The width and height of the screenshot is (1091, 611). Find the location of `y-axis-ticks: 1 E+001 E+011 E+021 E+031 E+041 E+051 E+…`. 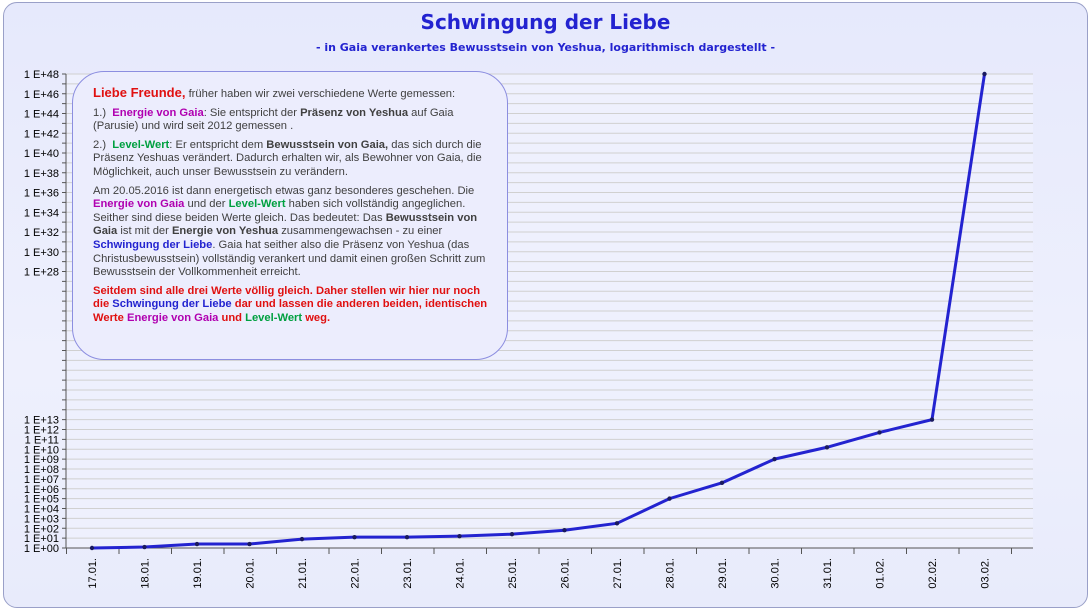

y-axis-ticks: 1 E+001 E+011 E+021 E+031 E+041 E+051 E+… is located at coordinates (41, 312).